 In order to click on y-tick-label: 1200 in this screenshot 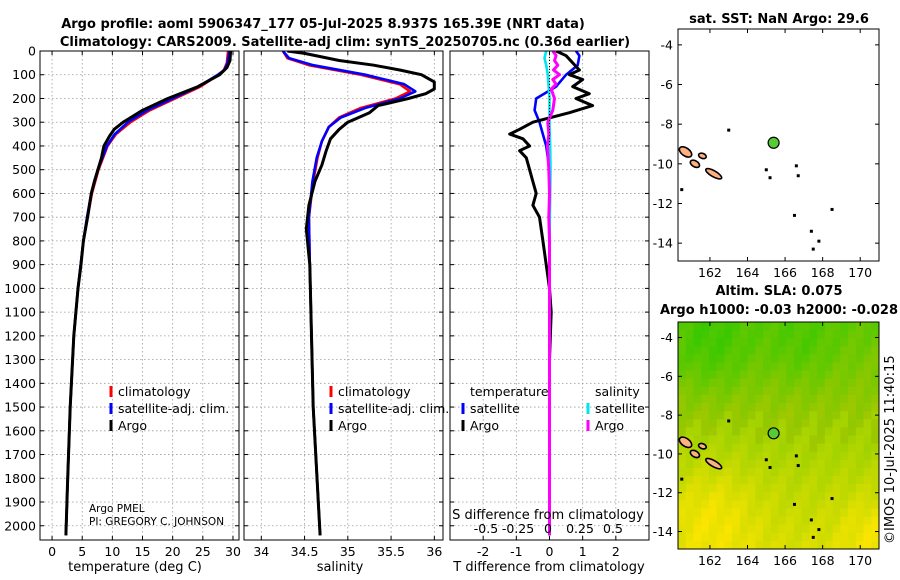, I will do `click(20, 335)`.